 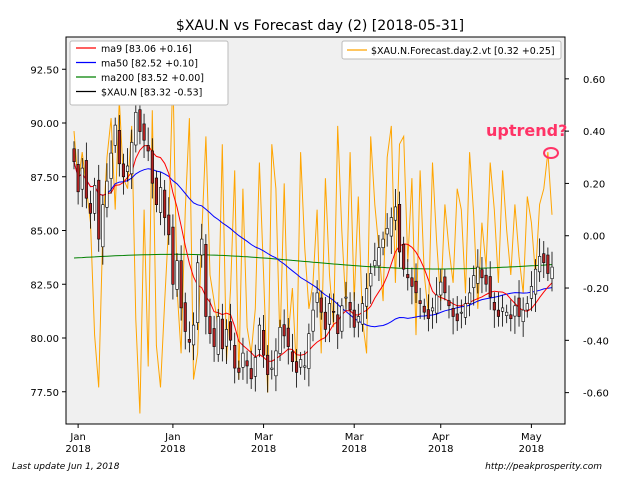 I want to click on uptrend-annotation: uptrend?, so click(x=526, y=140).